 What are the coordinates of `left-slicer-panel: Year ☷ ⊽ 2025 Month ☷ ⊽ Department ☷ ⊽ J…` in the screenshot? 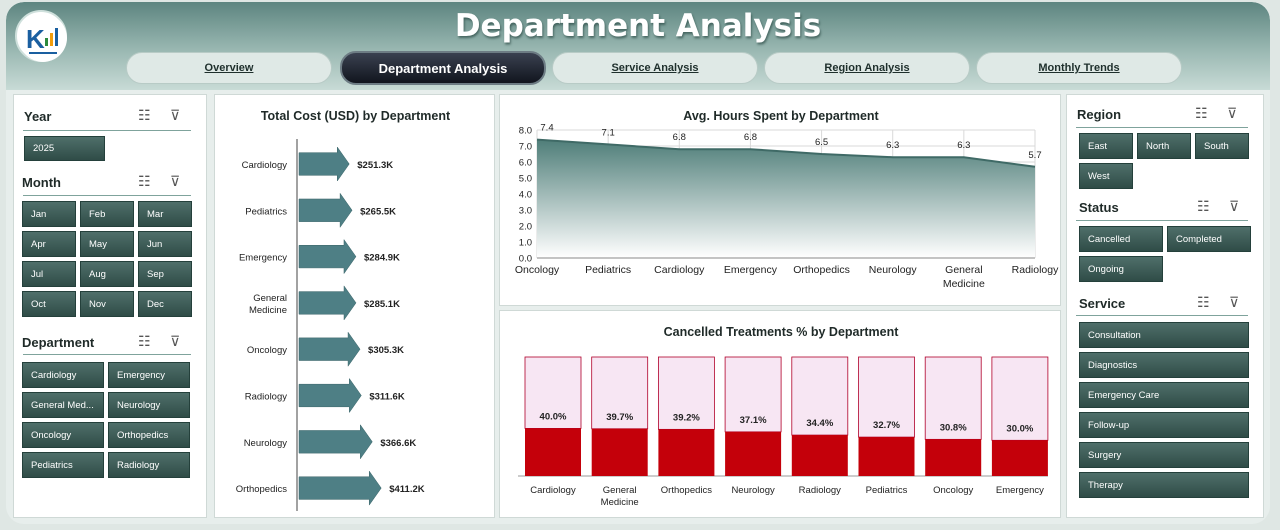 It's located at (110, 306).